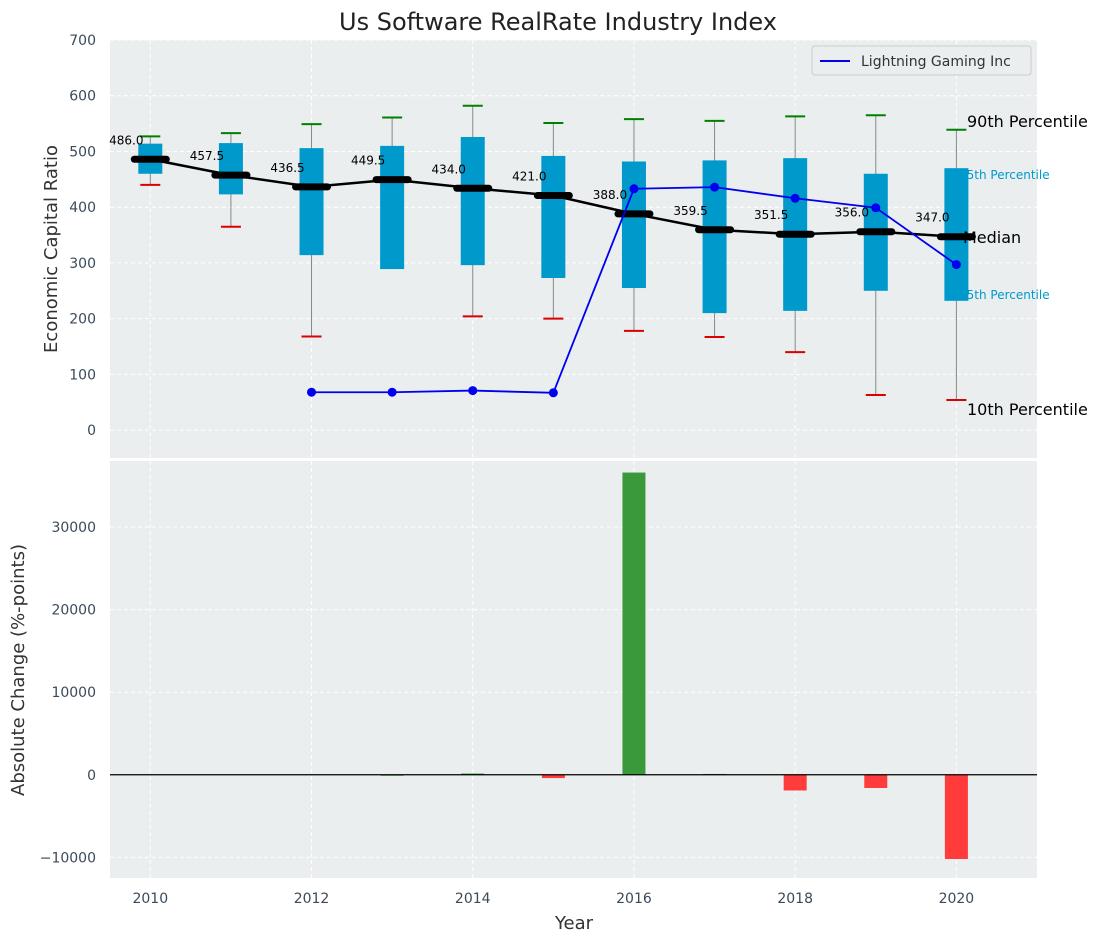 The image size is (1102, 942). I want to click on median-value-label: 449.5, so click(368, 161).